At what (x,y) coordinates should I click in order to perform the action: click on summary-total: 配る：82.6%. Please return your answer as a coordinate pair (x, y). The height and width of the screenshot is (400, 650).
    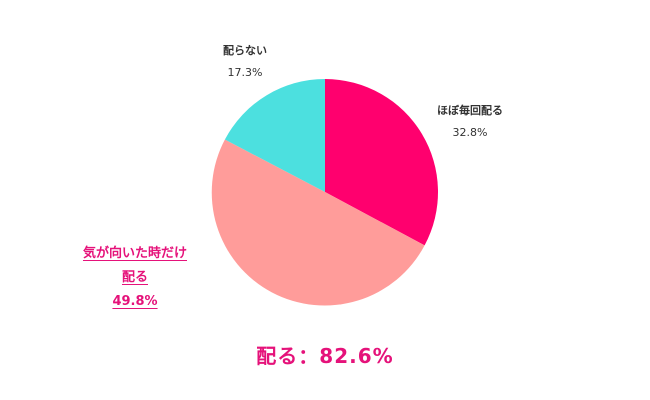
    Looking at the image, I should click on (325, 356).